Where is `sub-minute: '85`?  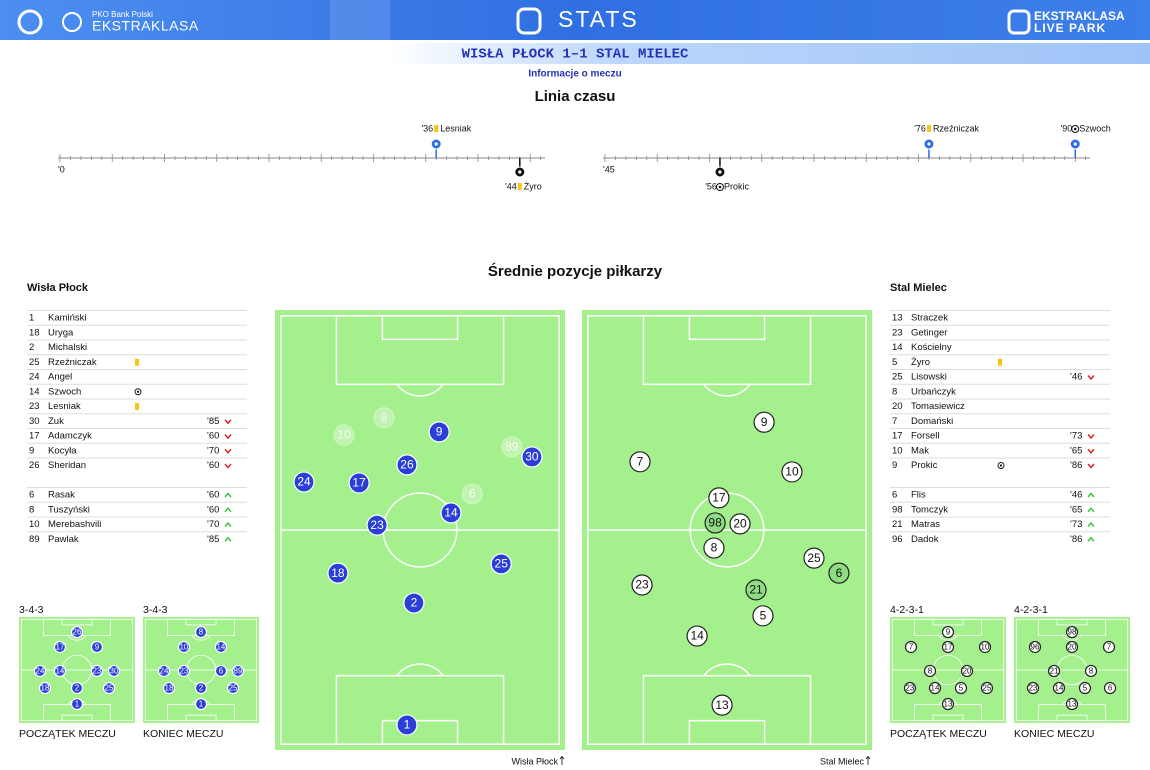 sub-minute: '85 is located at coordinates (213, 421).